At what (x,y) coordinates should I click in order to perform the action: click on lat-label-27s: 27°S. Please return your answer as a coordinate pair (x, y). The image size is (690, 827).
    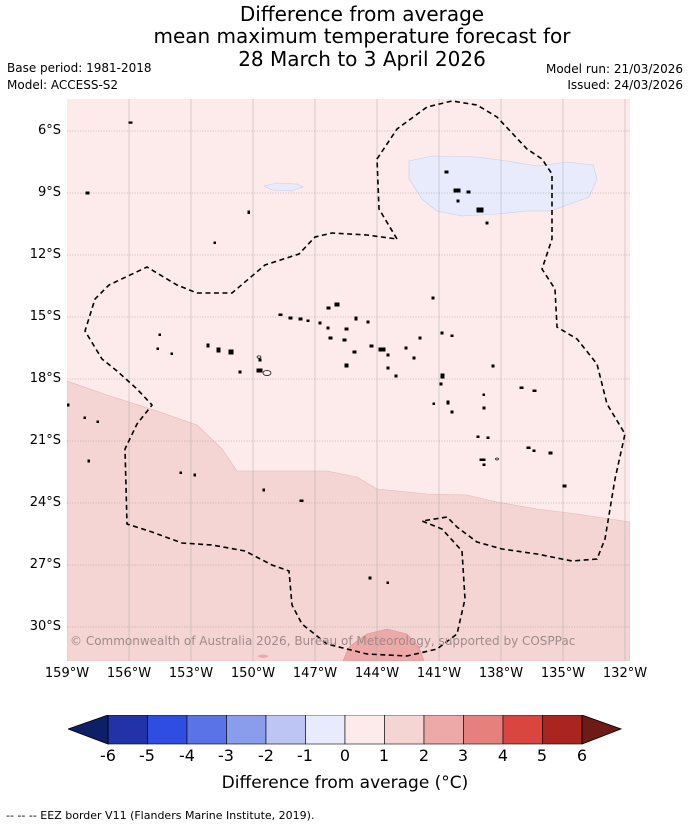
    Looking at the image, I should click on (45, 564).